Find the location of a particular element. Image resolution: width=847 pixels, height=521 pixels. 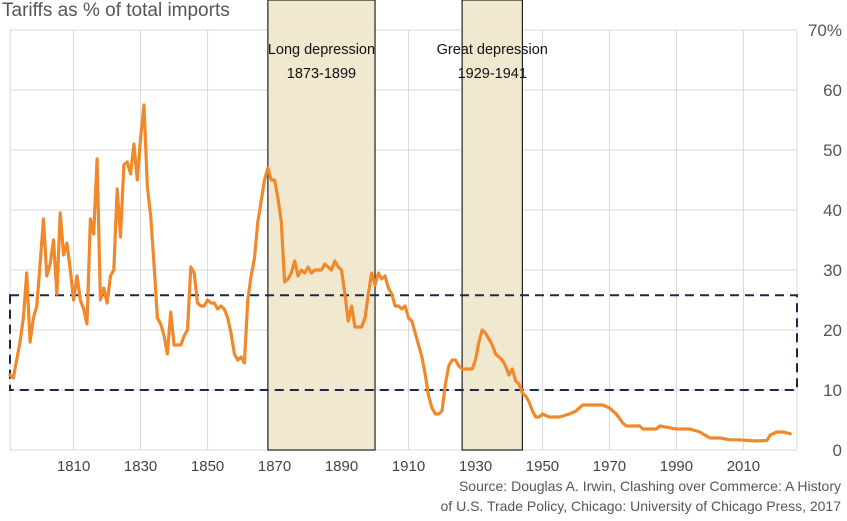

period-label-2-years: 1929-1941 is located at coordinates (492, 74).